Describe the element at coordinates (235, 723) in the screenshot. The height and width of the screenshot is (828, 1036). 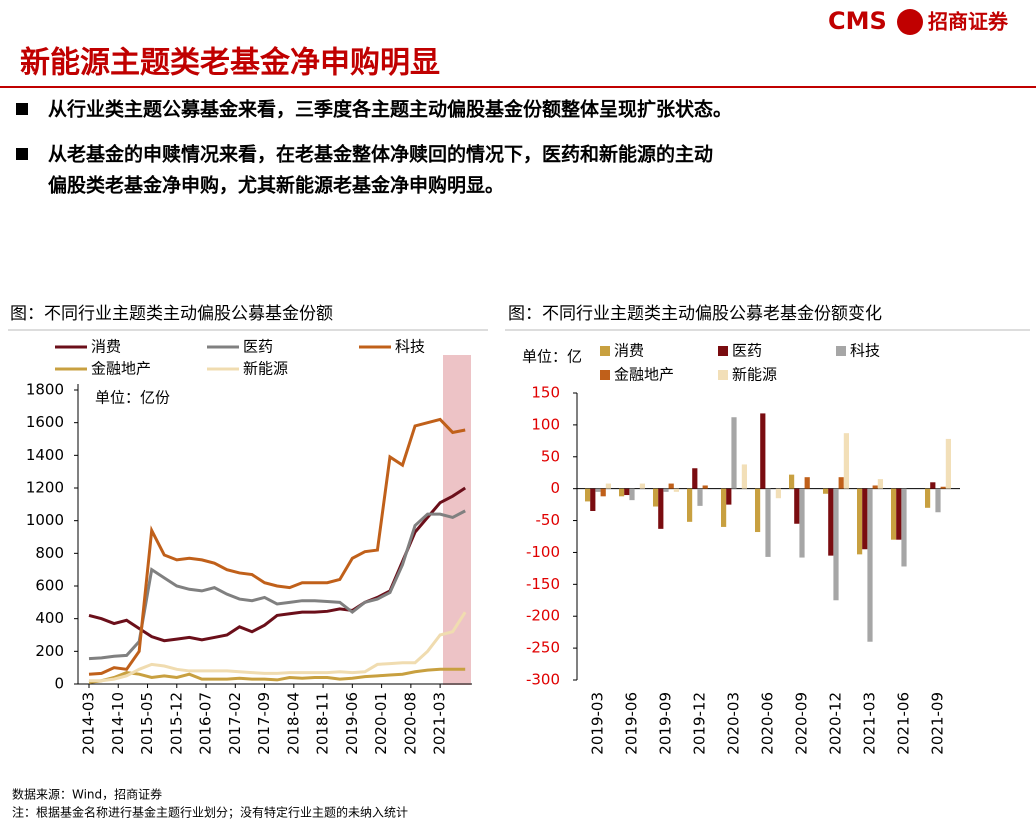
I see `x-tick-label: 2017-02` at that location.